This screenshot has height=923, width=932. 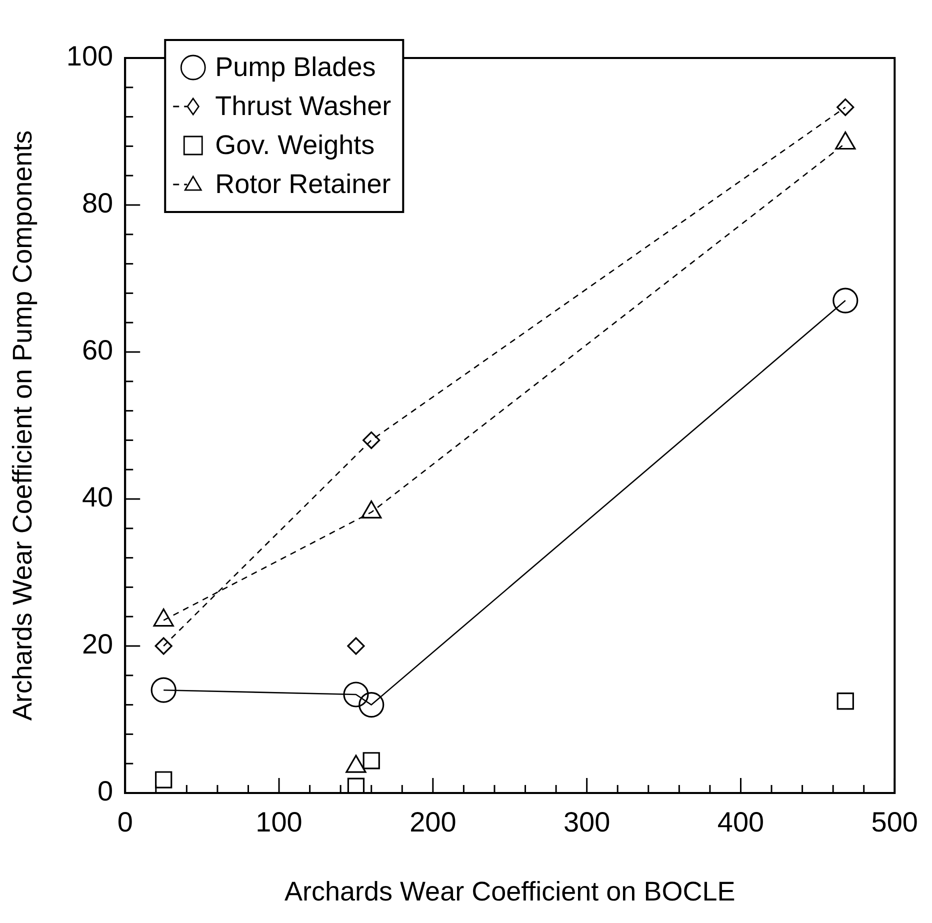 What do you see at coordinates (586, 822) in the screenshot?
I see `x-tick-label: 300` at bounding box center [586, 822].